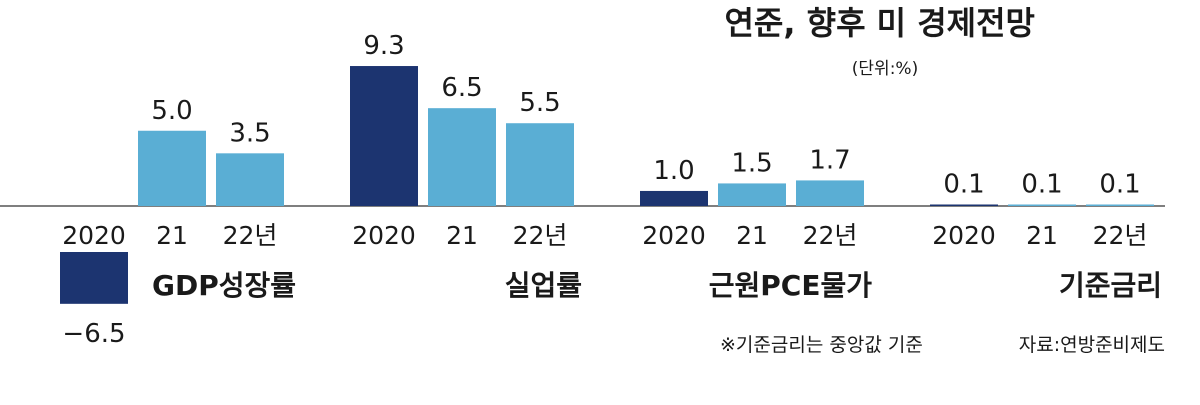  Describe the element at coordinates (829, 160) in the screenshot. I see `data-label: 1.7` at that location.